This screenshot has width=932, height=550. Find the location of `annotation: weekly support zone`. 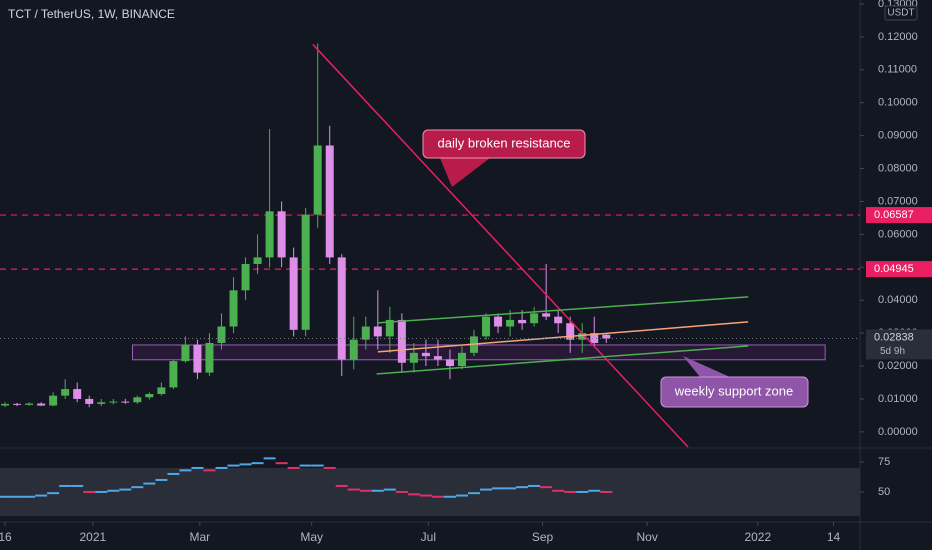

annotation: weekly support zone is located at coordinates (734, 390).